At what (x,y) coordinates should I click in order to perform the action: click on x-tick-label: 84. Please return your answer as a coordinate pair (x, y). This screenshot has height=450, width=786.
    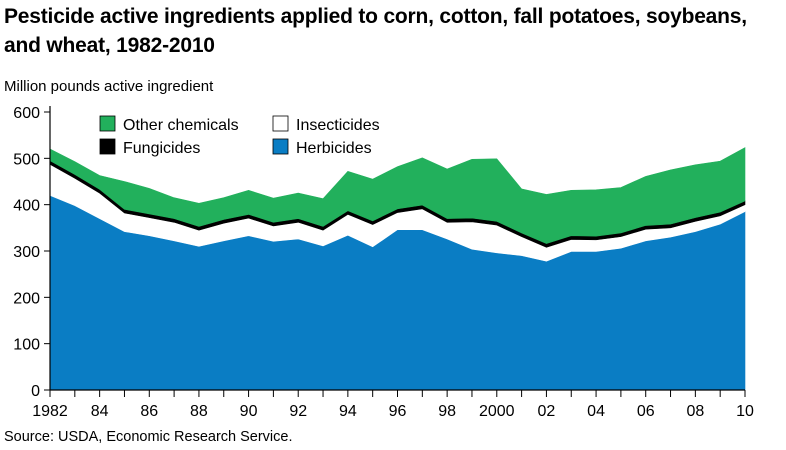
    Looking at the image, I should click on (100, 411).